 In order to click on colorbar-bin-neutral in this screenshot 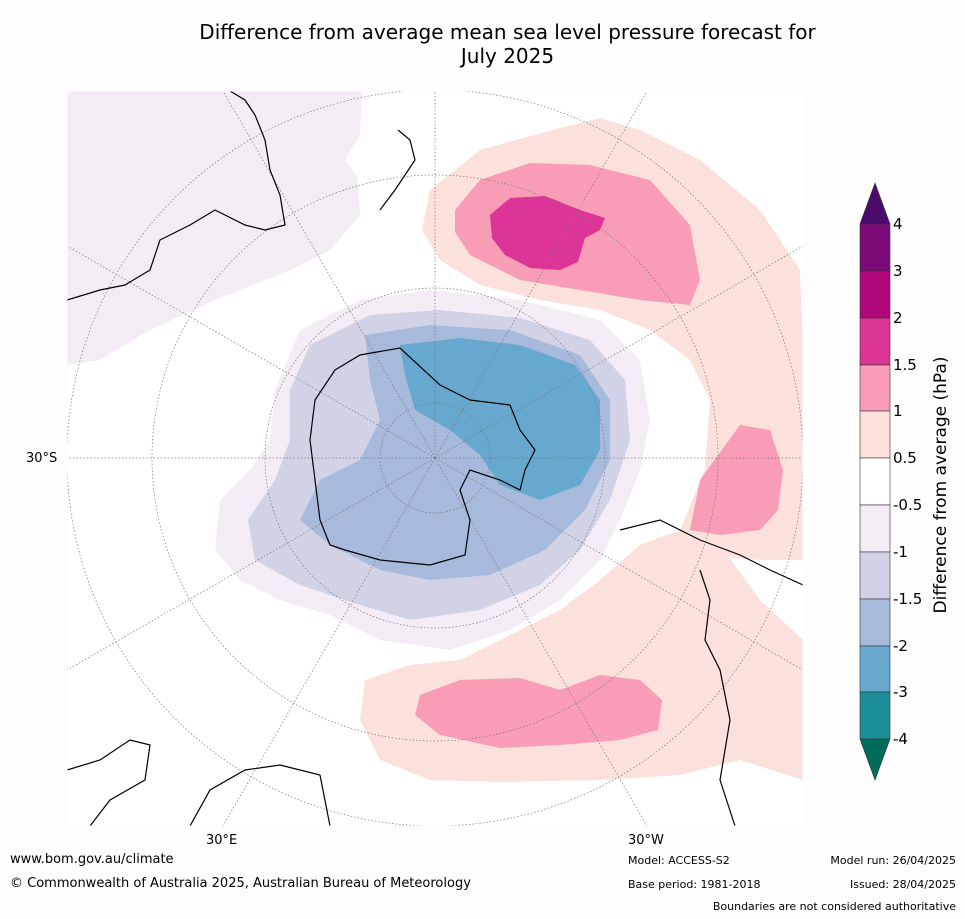, I will do `click(875, 481)`.